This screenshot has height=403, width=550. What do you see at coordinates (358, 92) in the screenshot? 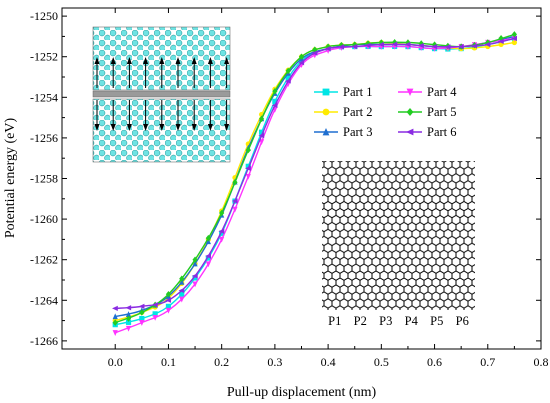
I see `legend-label: Part 1` at bounding box center [358, 92].